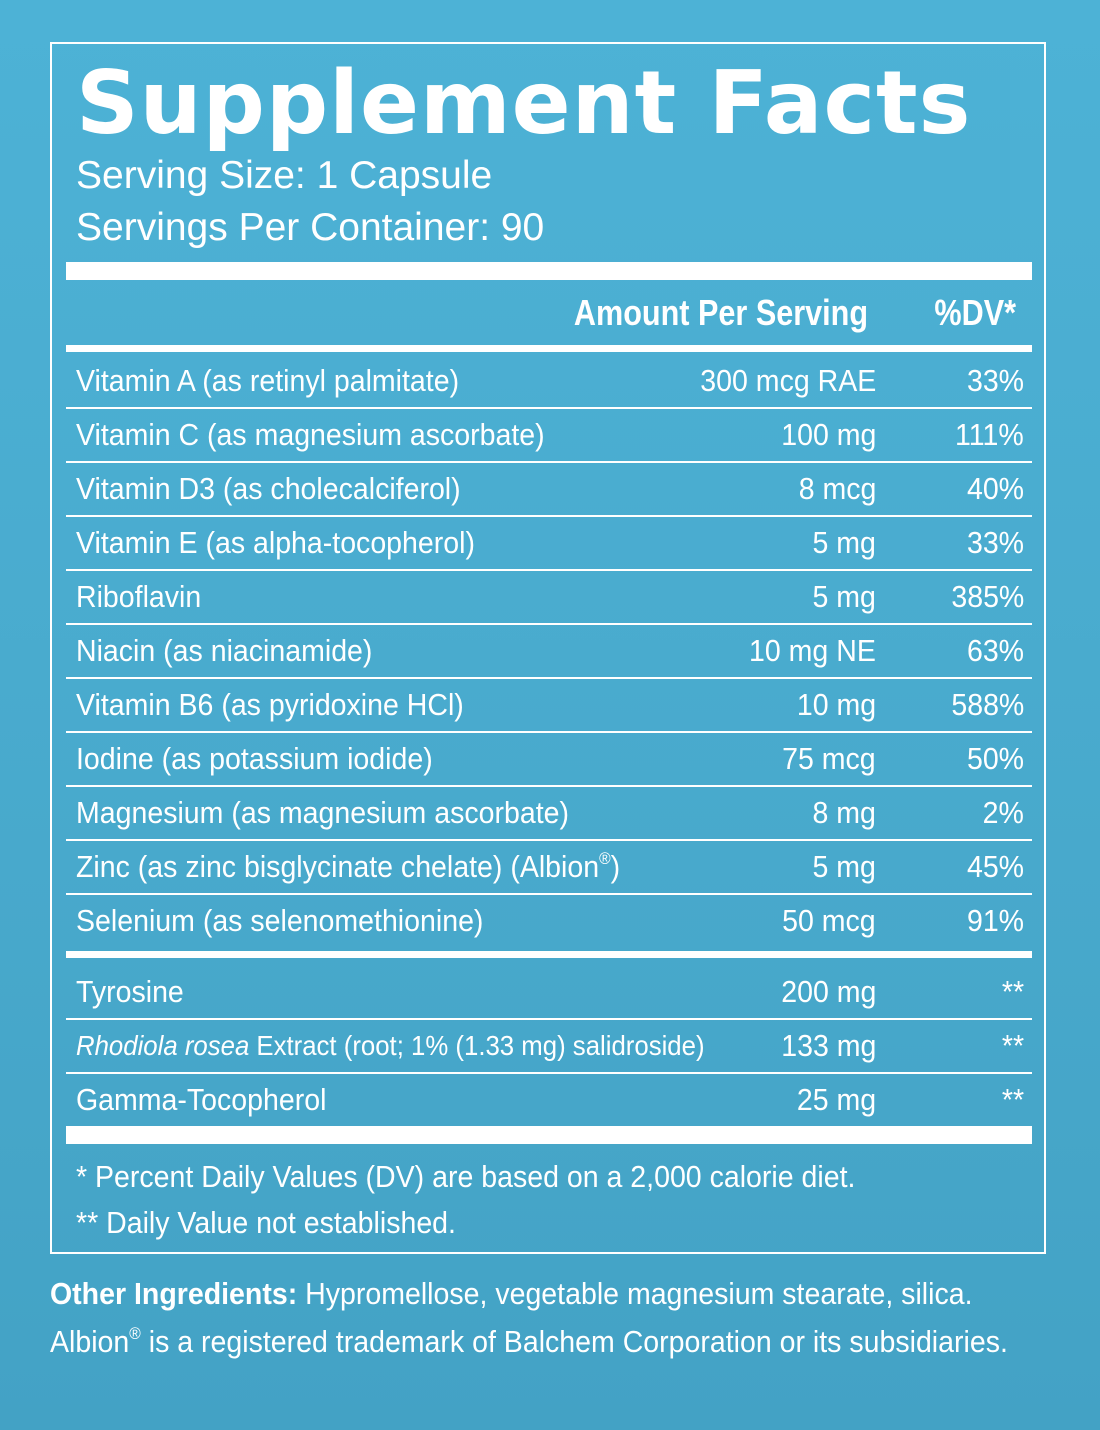 The height and width of the screenshot is (1430, 1100). I want to click on panel-title: Supplement Facts, so click(524, 103).